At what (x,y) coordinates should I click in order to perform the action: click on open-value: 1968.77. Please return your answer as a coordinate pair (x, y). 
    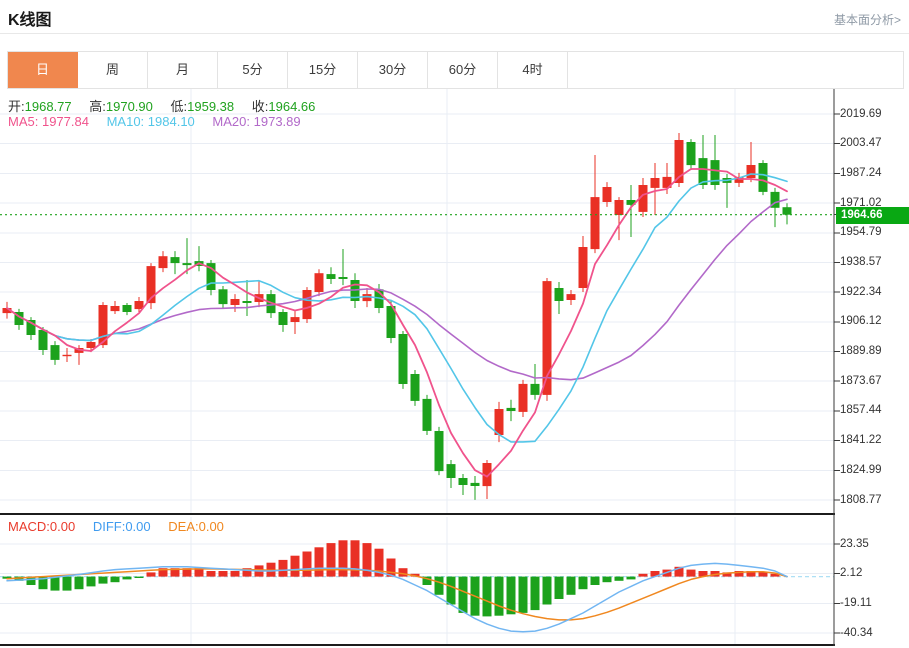
    Looking at the image, I should click on (48, 106).